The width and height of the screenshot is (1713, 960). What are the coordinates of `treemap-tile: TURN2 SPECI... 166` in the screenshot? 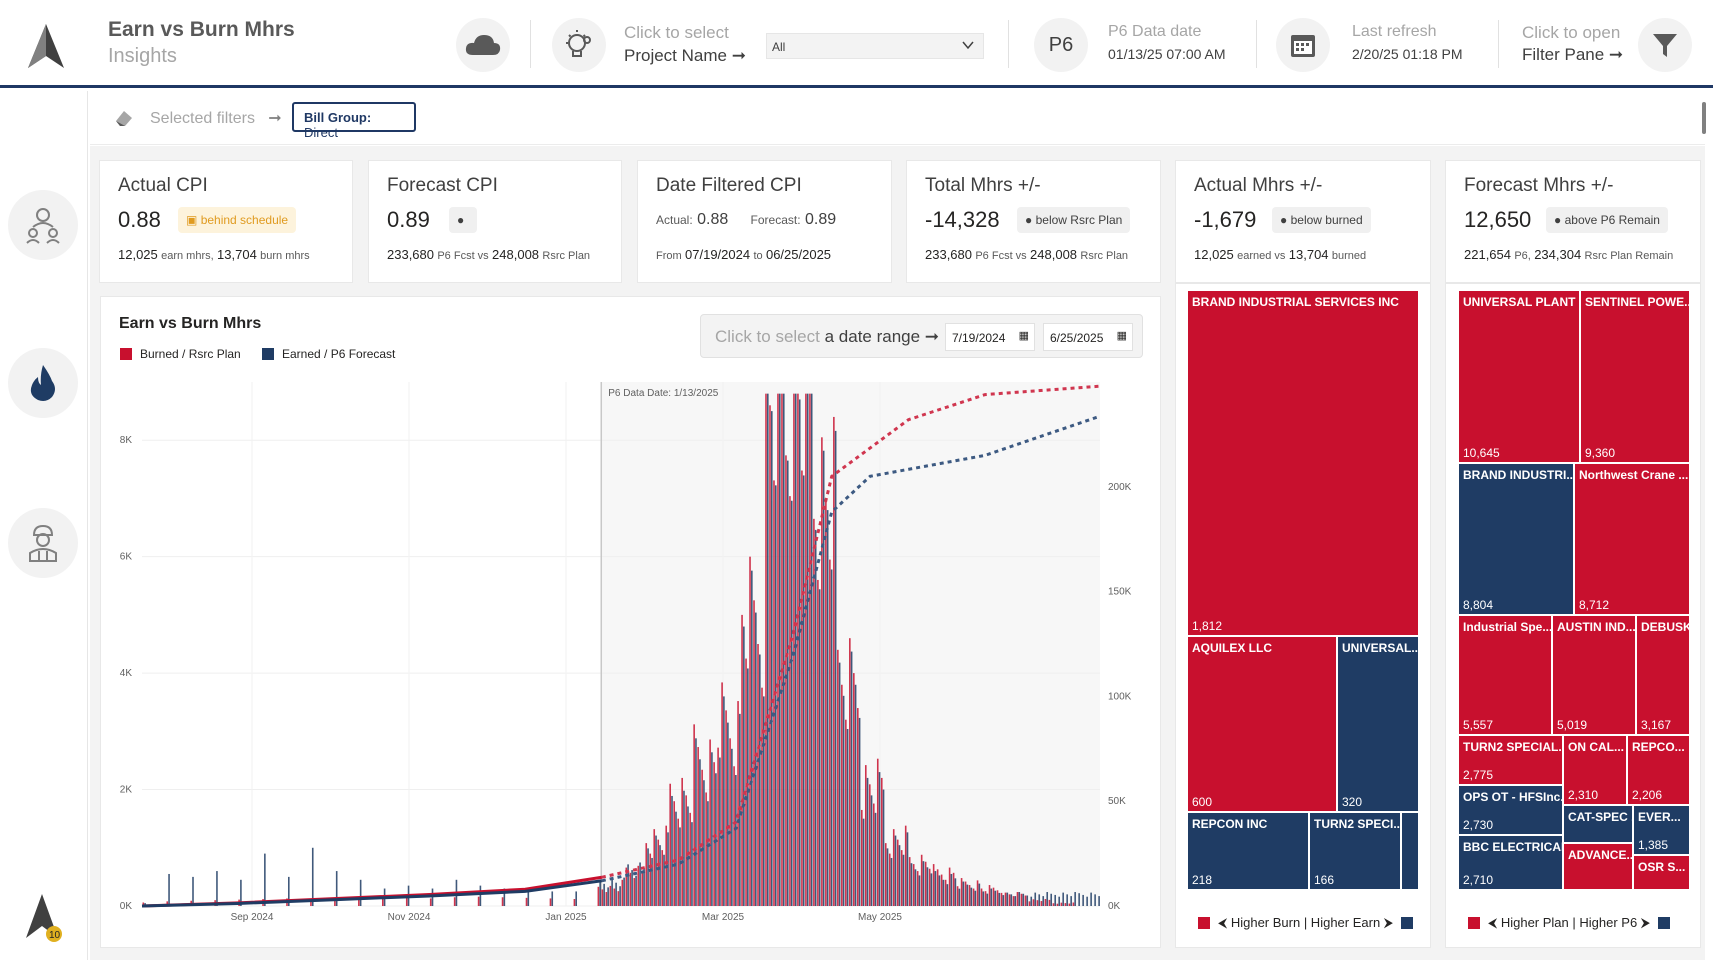 It's located at (1355, 851).